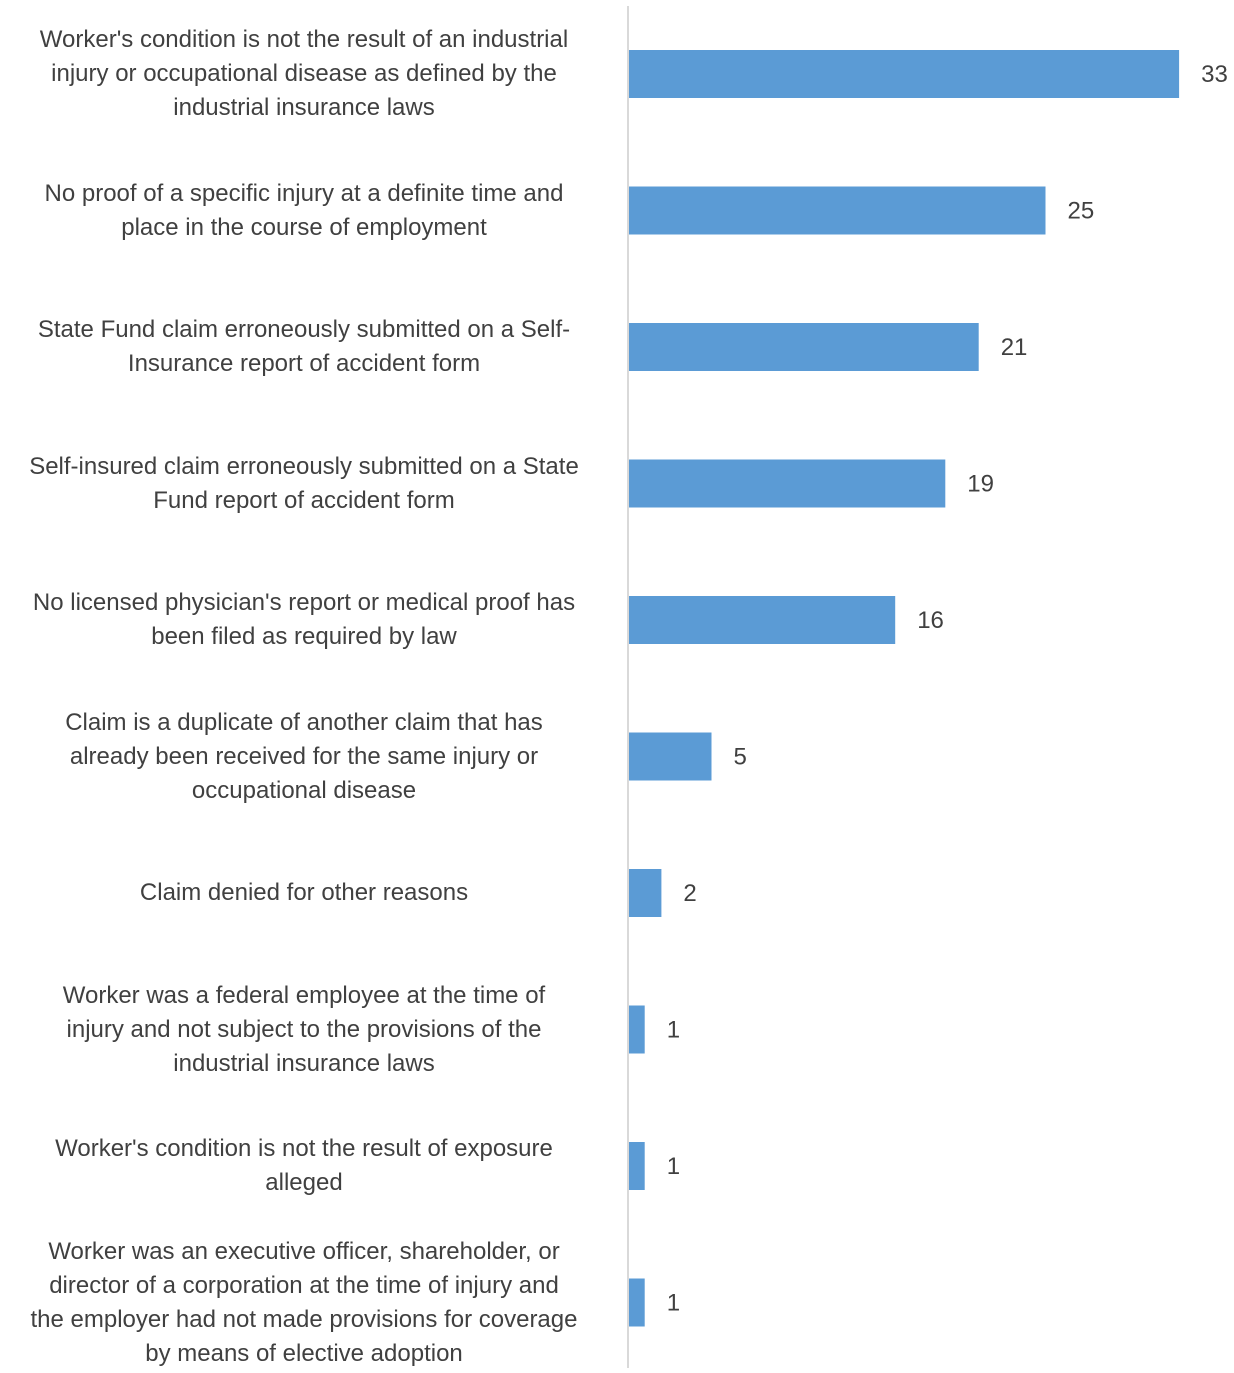  I want to click on bar-value-label: 16, so click(930, 620).